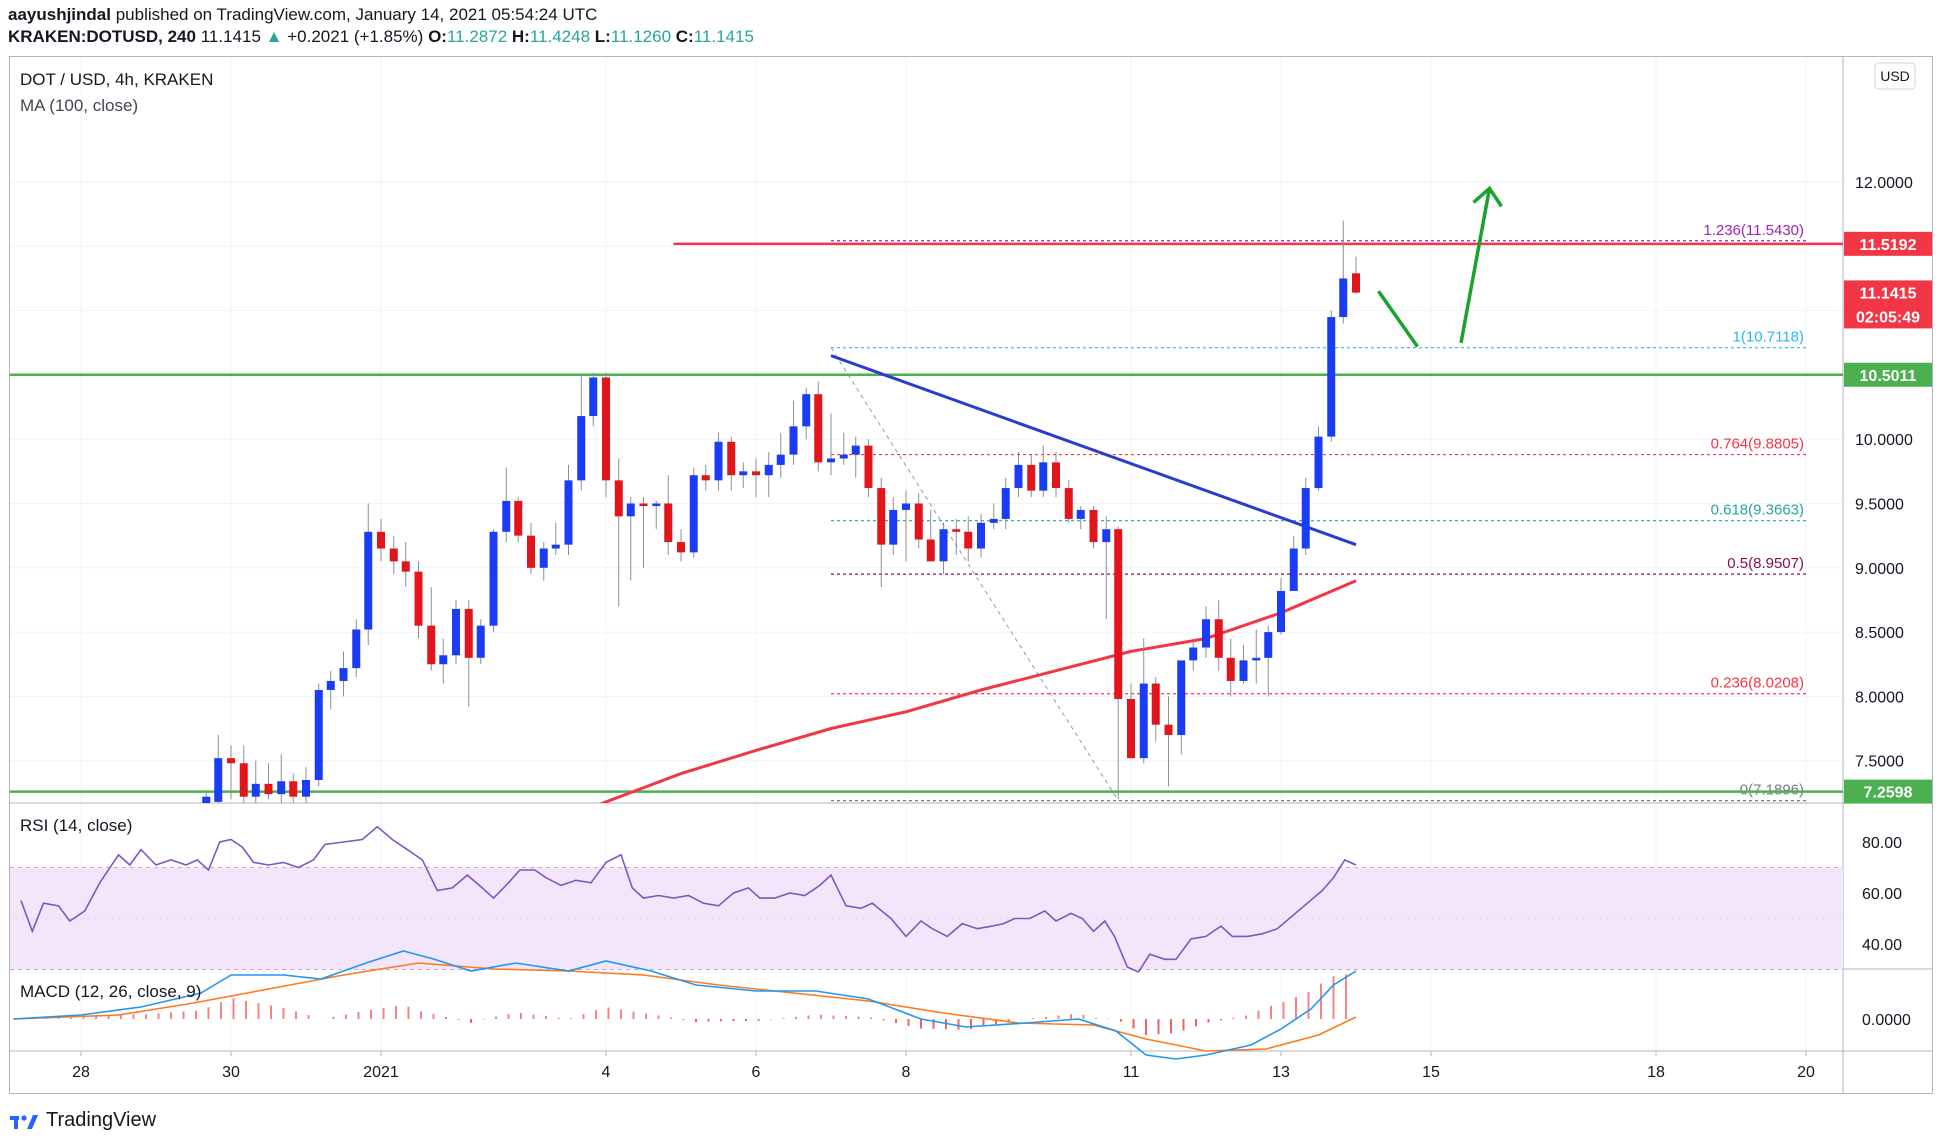 The image size is (1942, 1142). I want to click on x-tick-label: 20, so click(1806, 1072).